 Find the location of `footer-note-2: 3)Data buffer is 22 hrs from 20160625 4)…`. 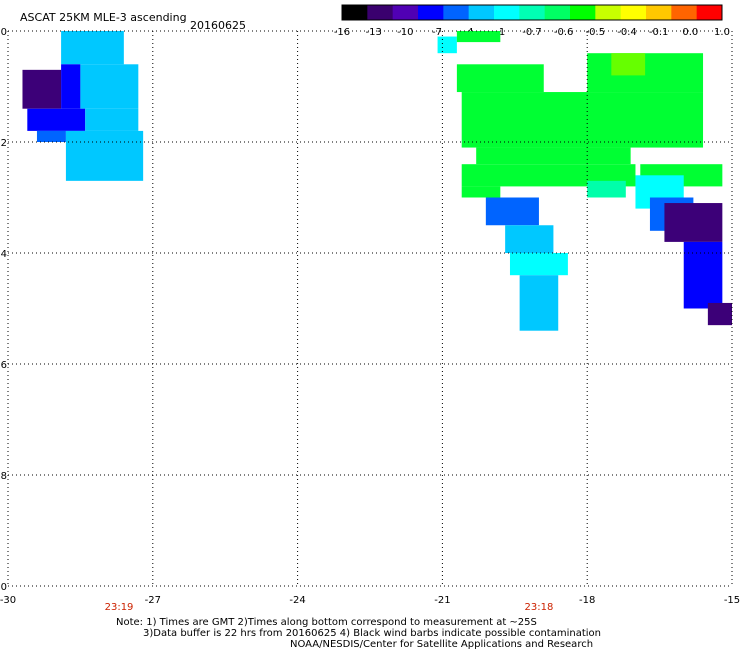

footer-note-2: 3)Data buffer is 22 hrs from 20160625 4)… is located at coordinates (372, 633).